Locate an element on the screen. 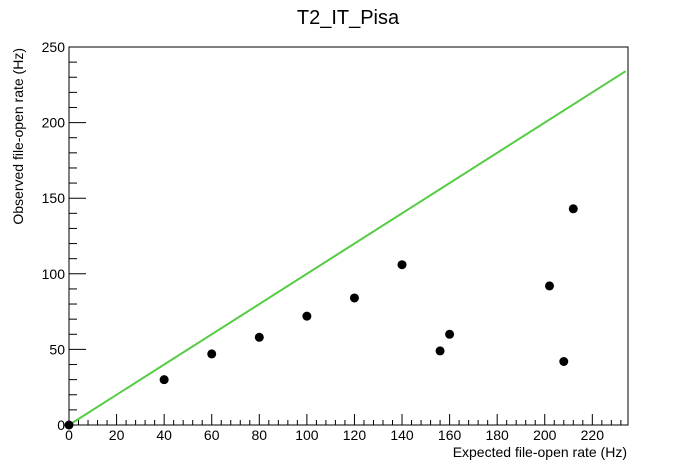  x-axis-ticks: 0 20 40 60 80 100 120 140 160 180 200 220 is located at coordinates (343, 428).